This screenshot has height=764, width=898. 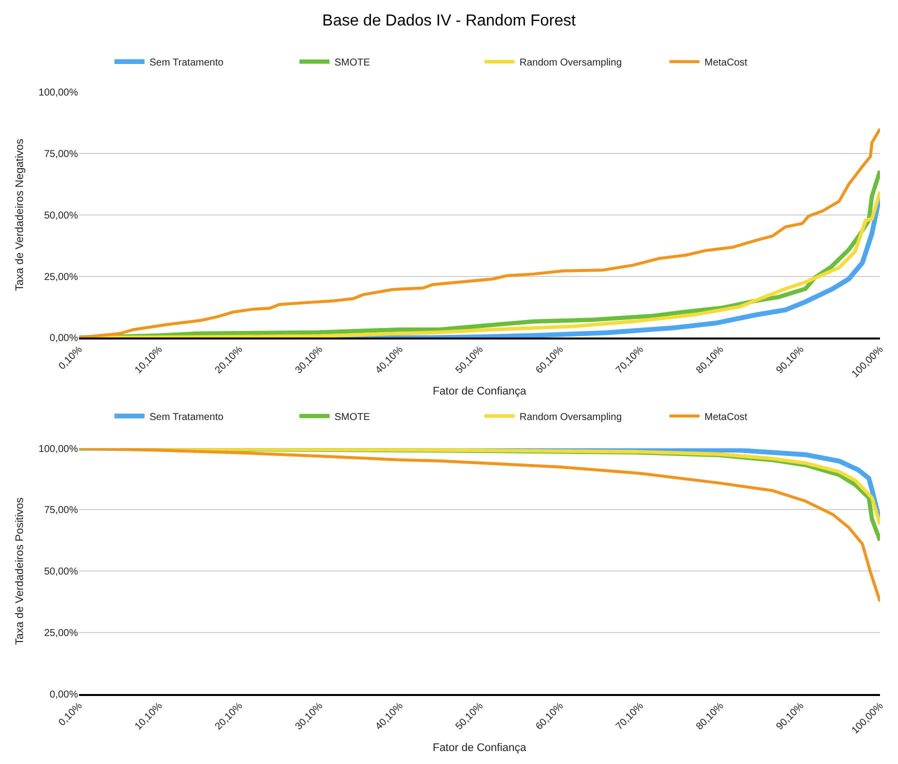 I want to click on chart-title: Base de Dados IV - Random Forest, so click(x=449, y=21).